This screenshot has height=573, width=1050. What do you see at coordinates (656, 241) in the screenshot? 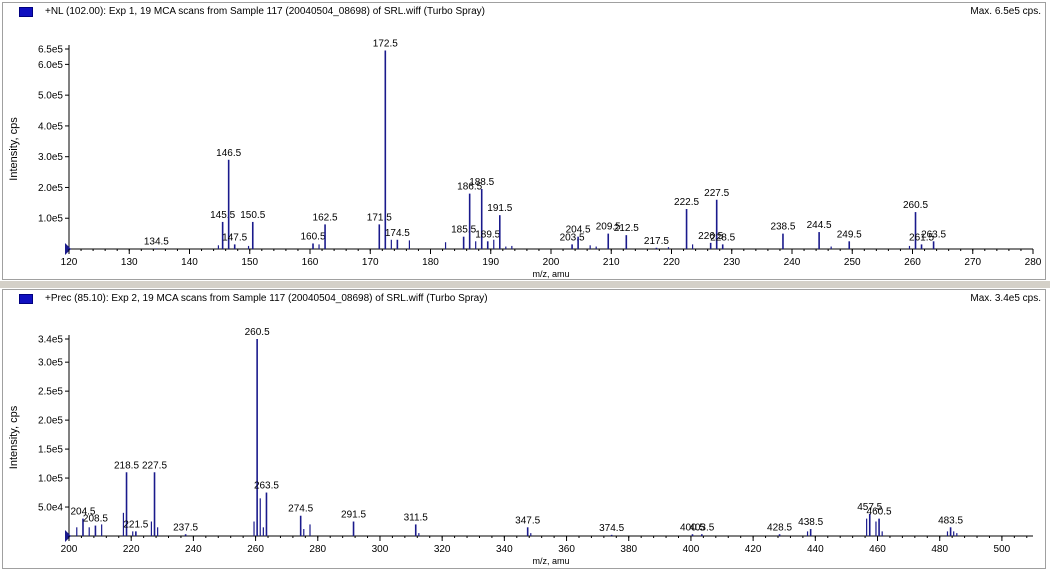
I see `peak-label: 217.5` at bounding box center [656, 241].